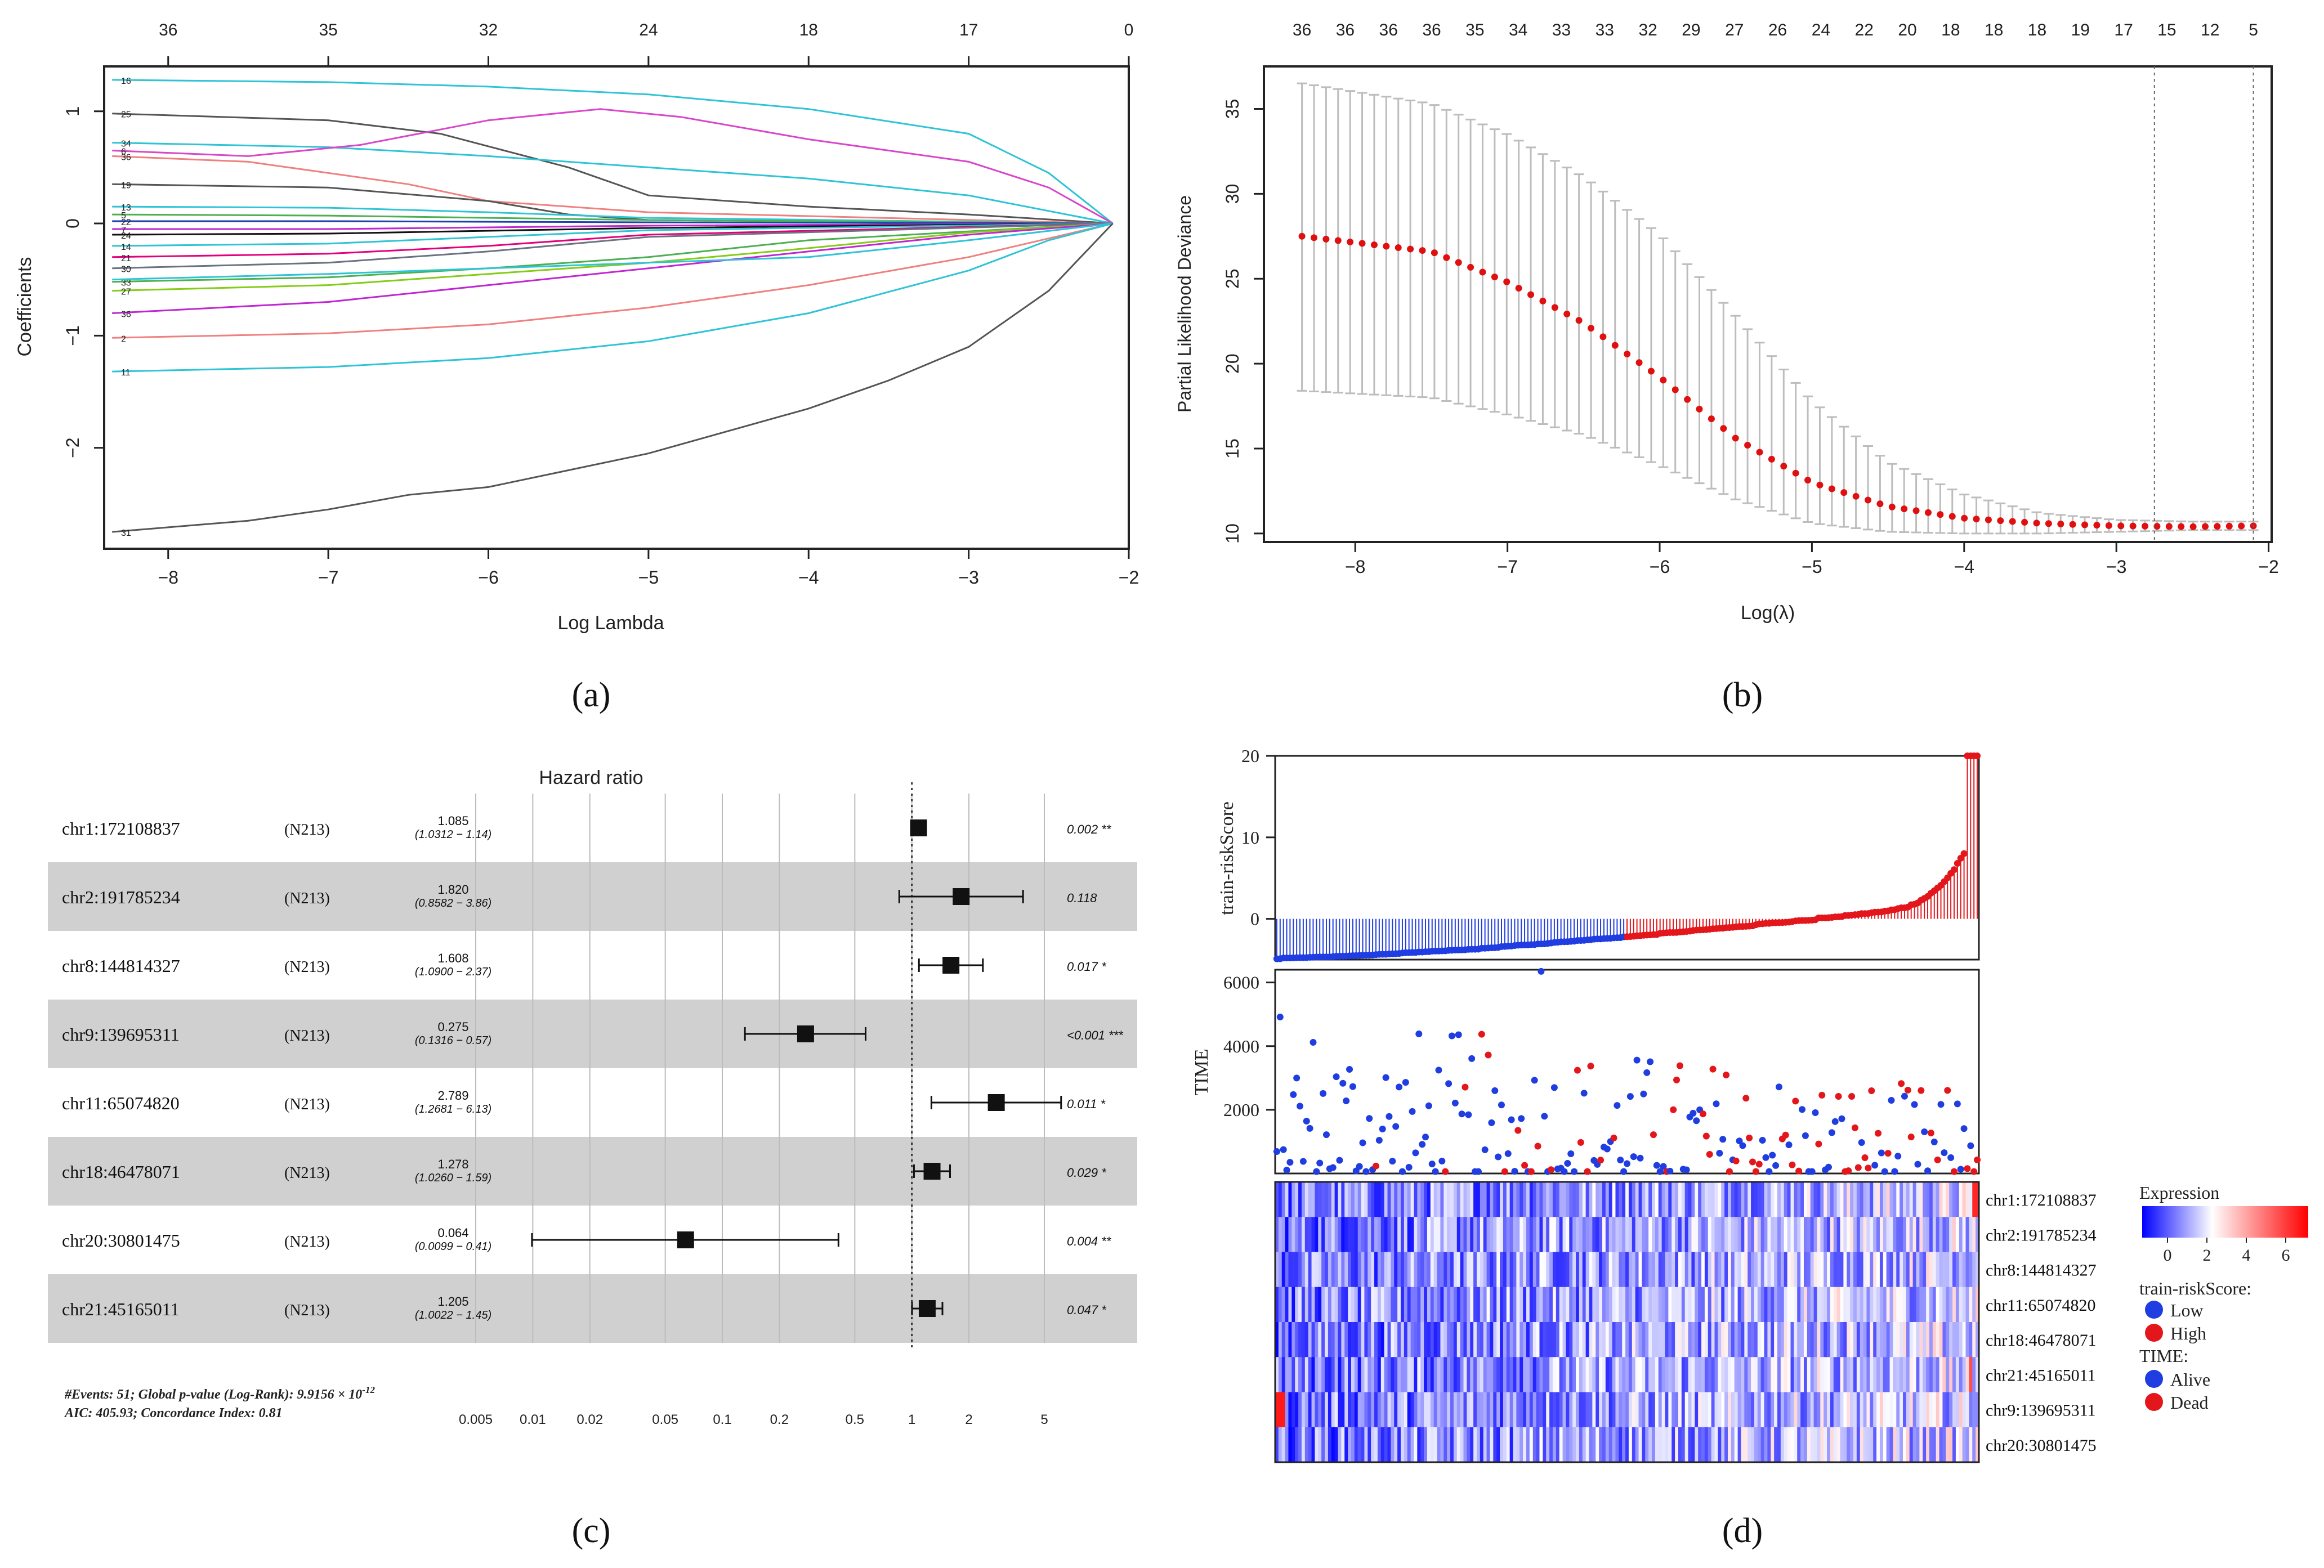 The image size is (2324, 1568). Describe the element at coordinates (453, 958) in the screenshot. I see `forest-hr-label: 1.608` at that location.